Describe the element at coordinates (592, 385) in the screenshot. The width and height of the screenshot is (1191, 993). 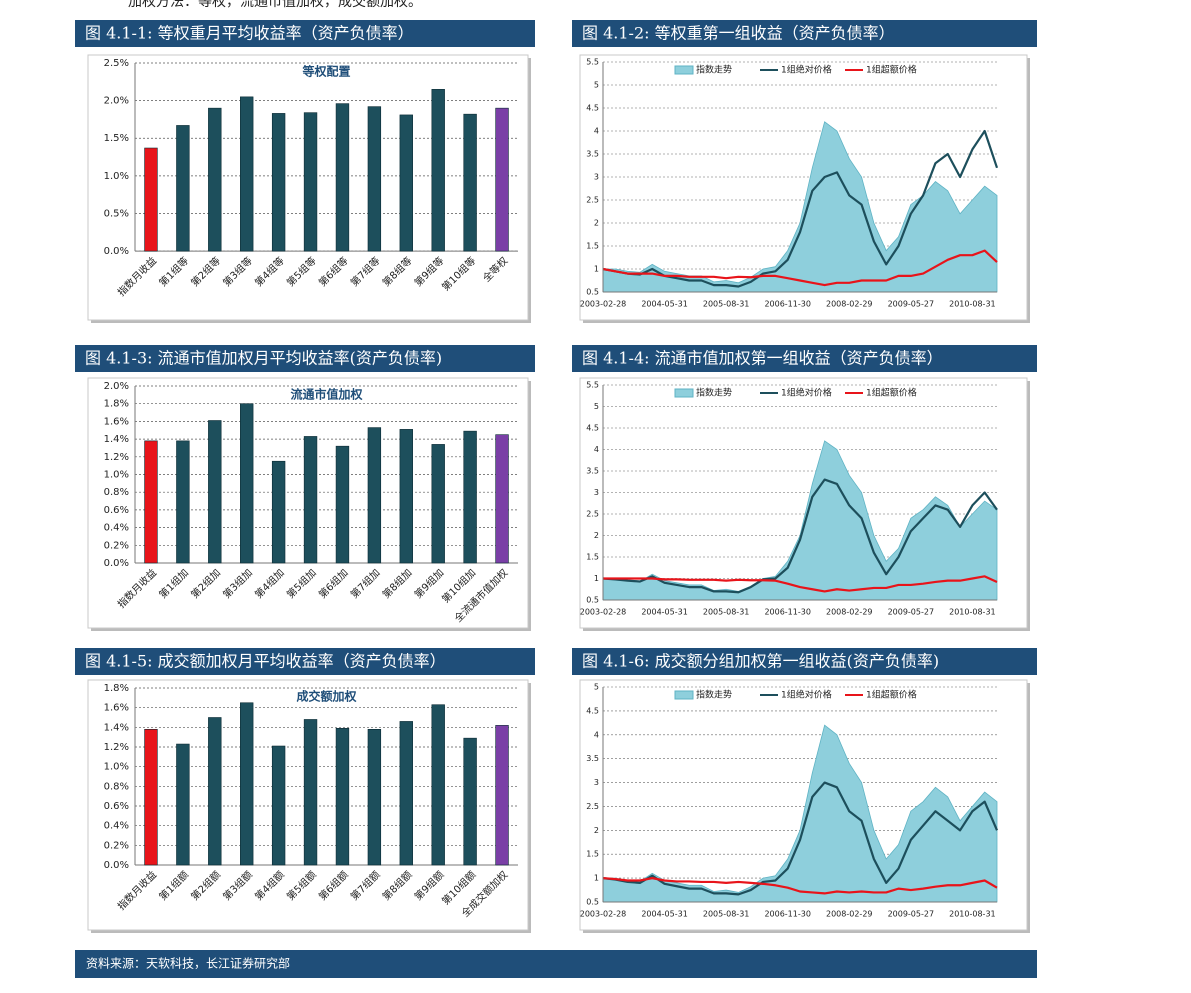
I see `y-tick-label: 5.5` at that location.